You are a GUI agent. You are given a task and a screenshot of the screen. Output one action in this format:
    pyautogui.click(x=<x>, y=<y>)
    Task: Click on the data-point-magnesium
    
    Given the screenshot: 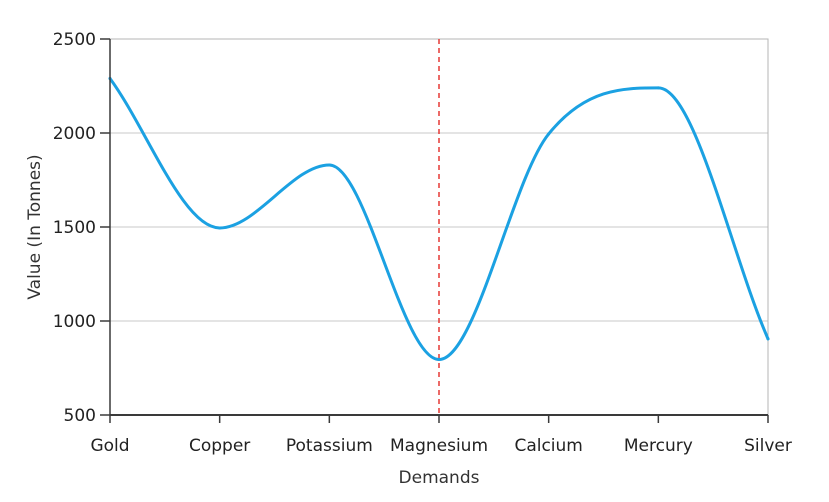 What is the action you would take?
    pyautogui.click(x=439, y=360)
    